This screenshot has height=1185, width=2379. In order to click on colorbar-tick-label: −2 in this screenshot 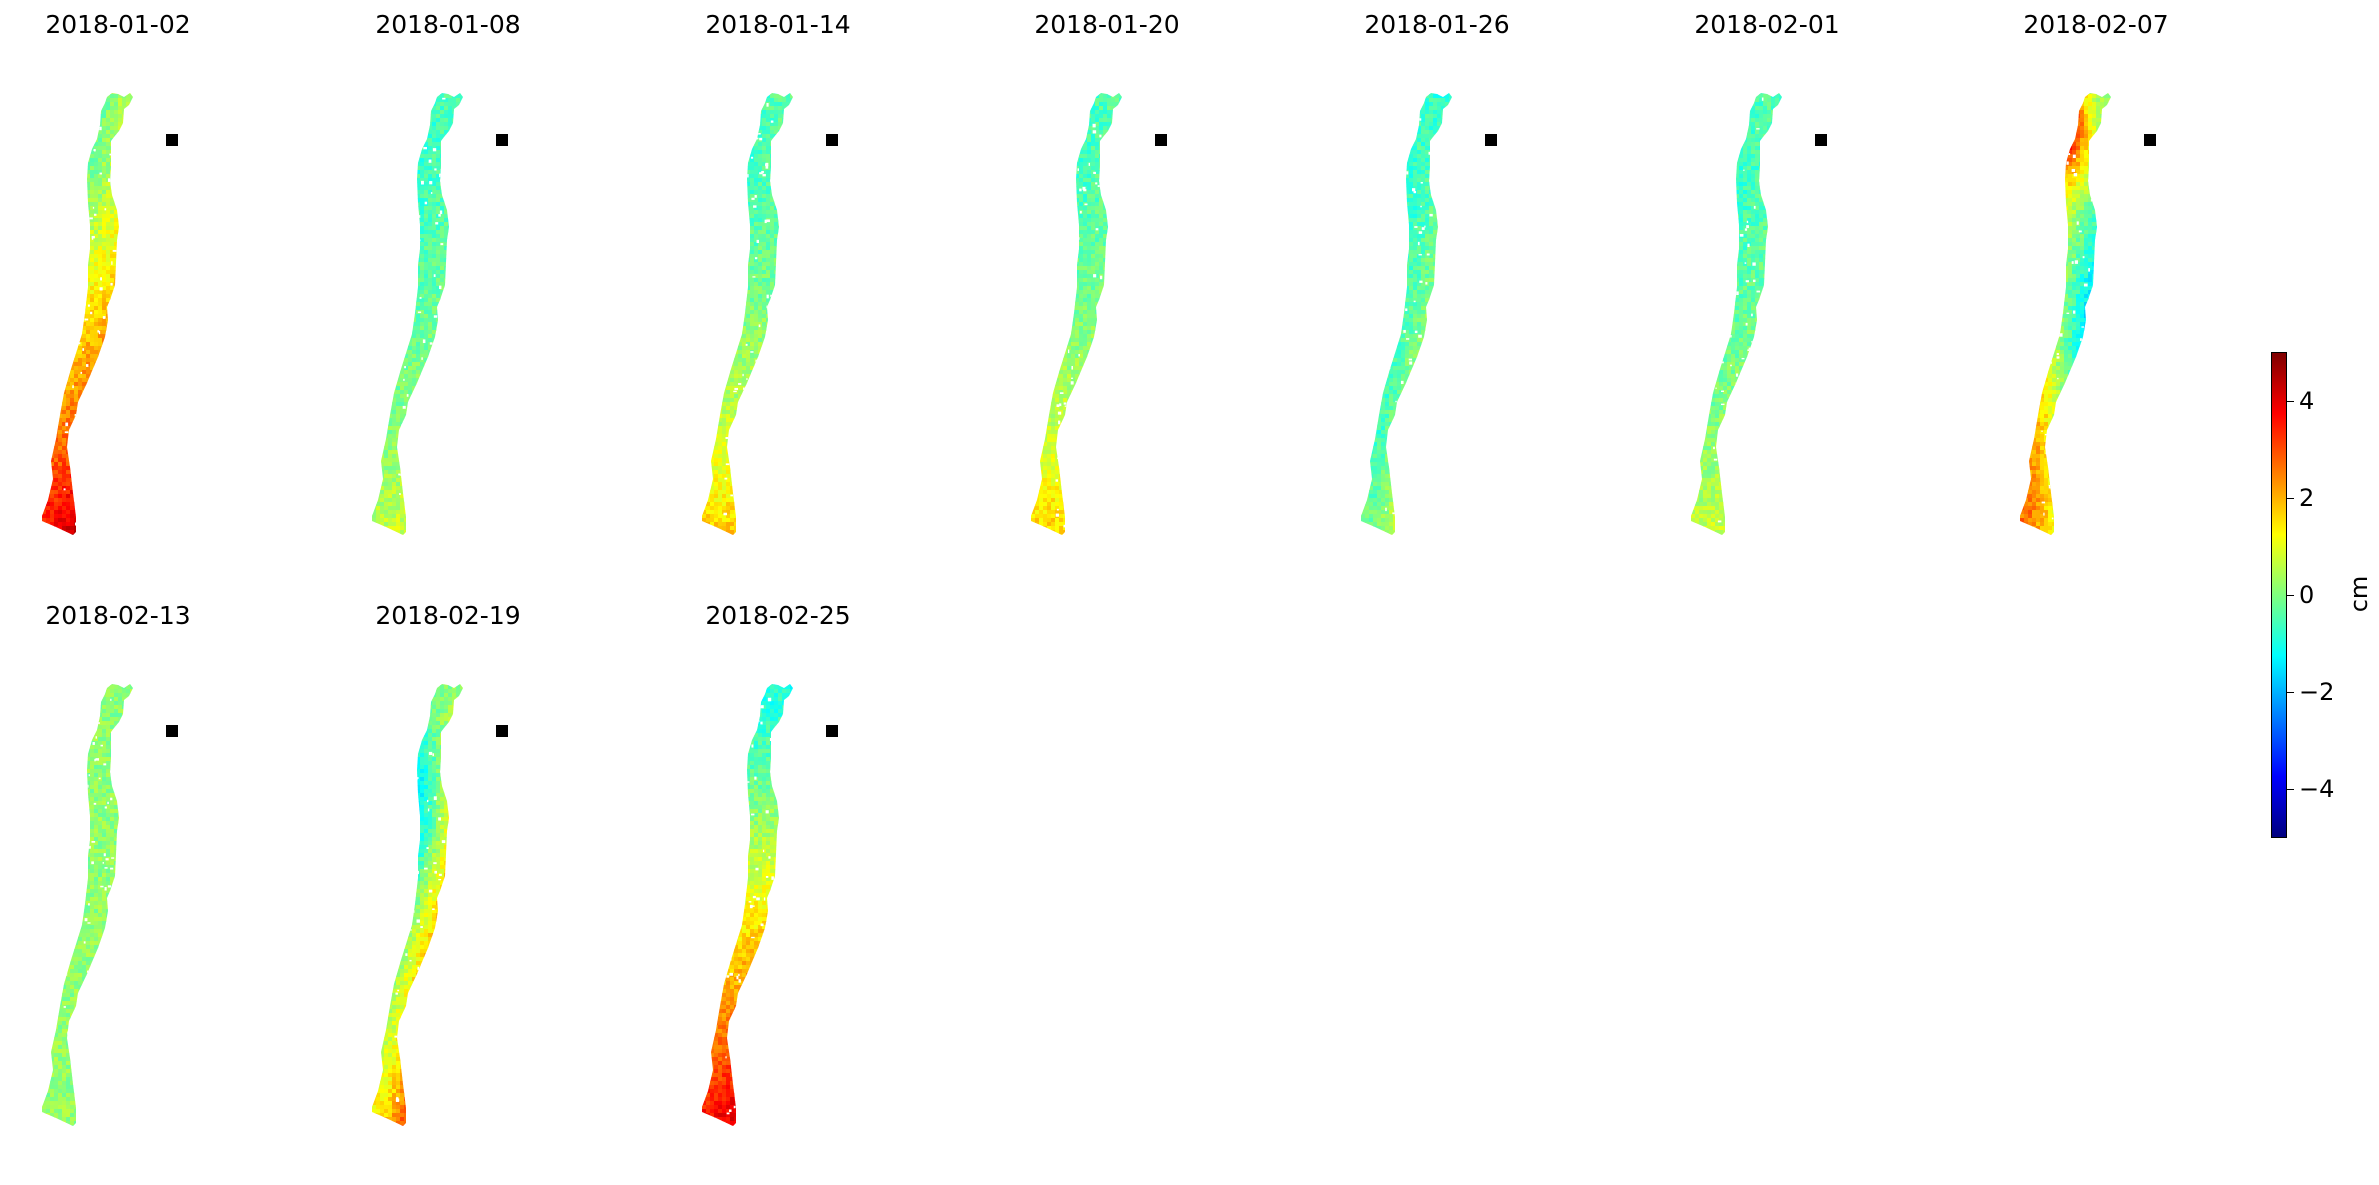, I will do `click(2316, 692)`.